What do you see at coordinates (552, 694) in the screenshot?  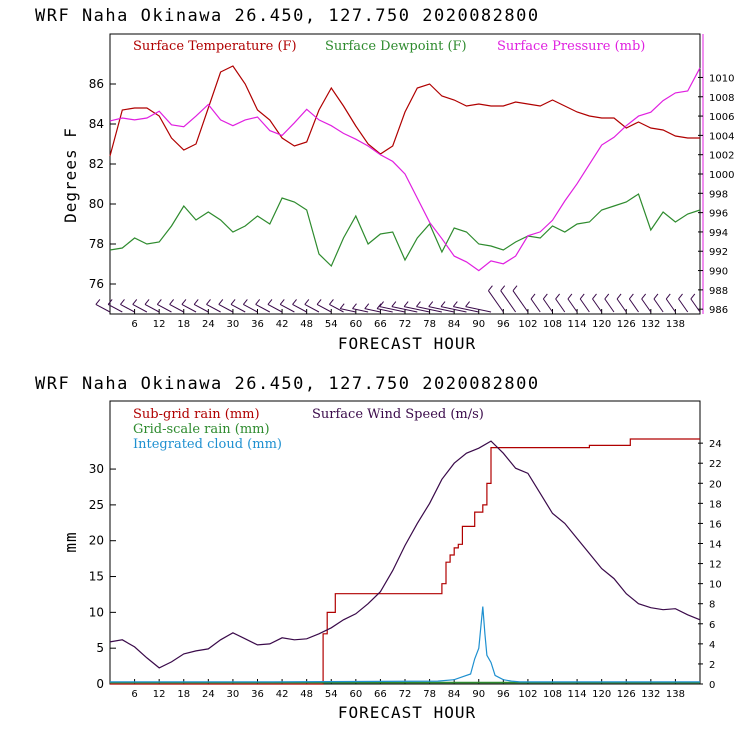 I see `x-tick-label: 108` at bounding box center [552, 694].